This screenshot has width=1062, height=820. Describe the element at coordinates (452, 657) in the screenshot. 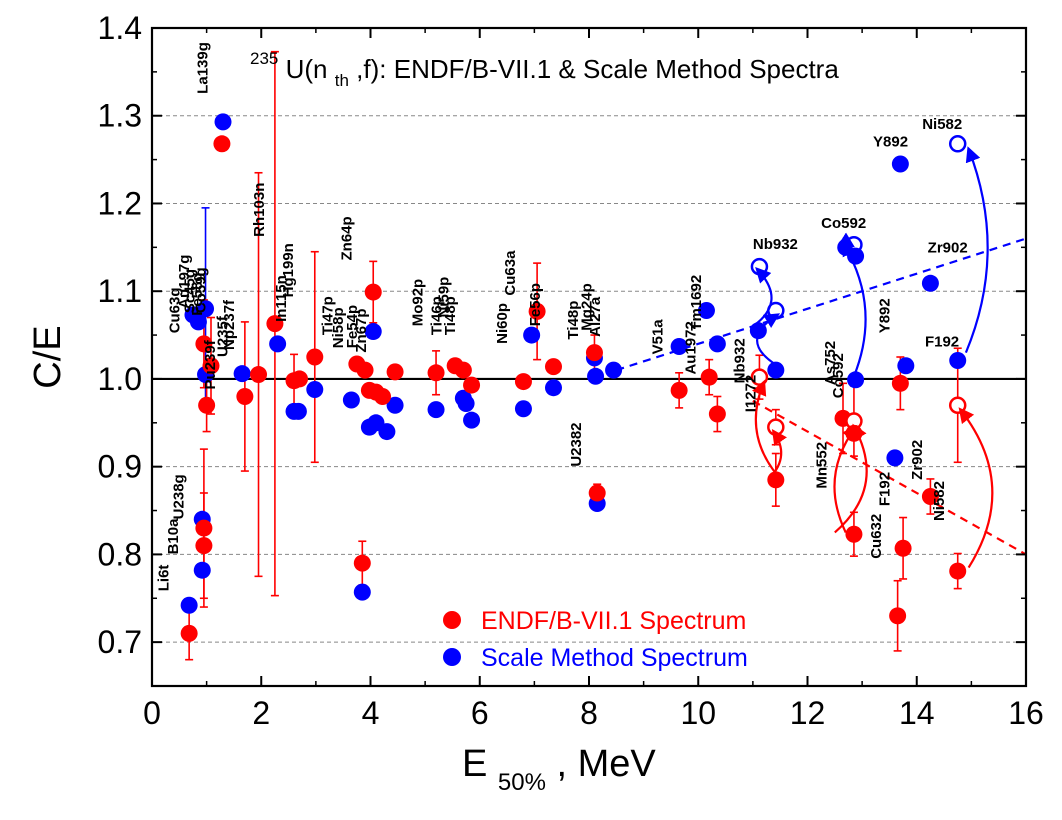

I see `legend-marker-scale` at that location.